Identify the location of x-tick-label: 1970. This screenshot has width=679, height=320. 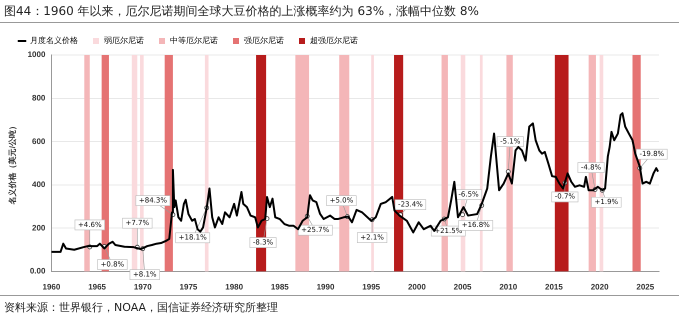
(143, 287).